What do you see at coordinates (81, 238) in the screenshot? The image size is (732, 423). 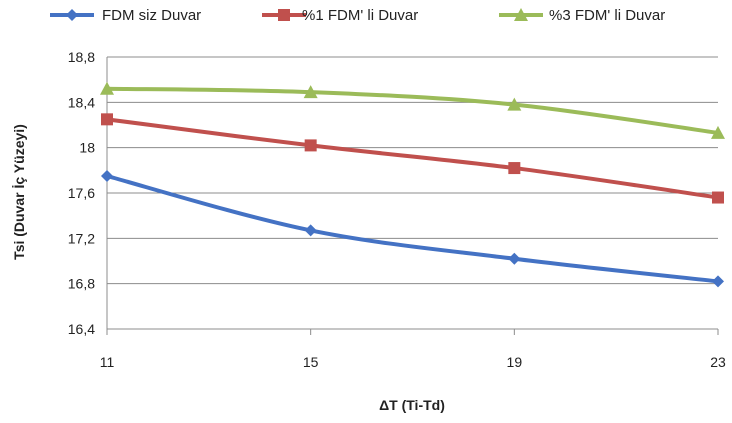 I see `y-tick-label: 17,2` at bounding box center [81, 238].